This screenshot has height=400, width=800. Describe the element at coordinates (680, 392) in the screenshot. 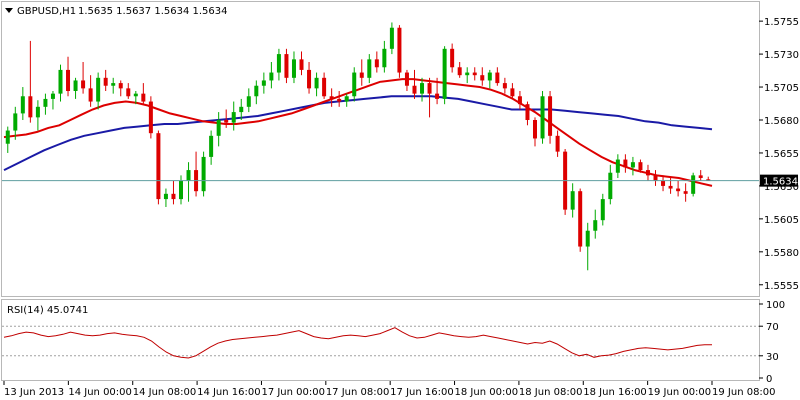

I see `time-tick-label: 19 Jun 00:00` at that location.